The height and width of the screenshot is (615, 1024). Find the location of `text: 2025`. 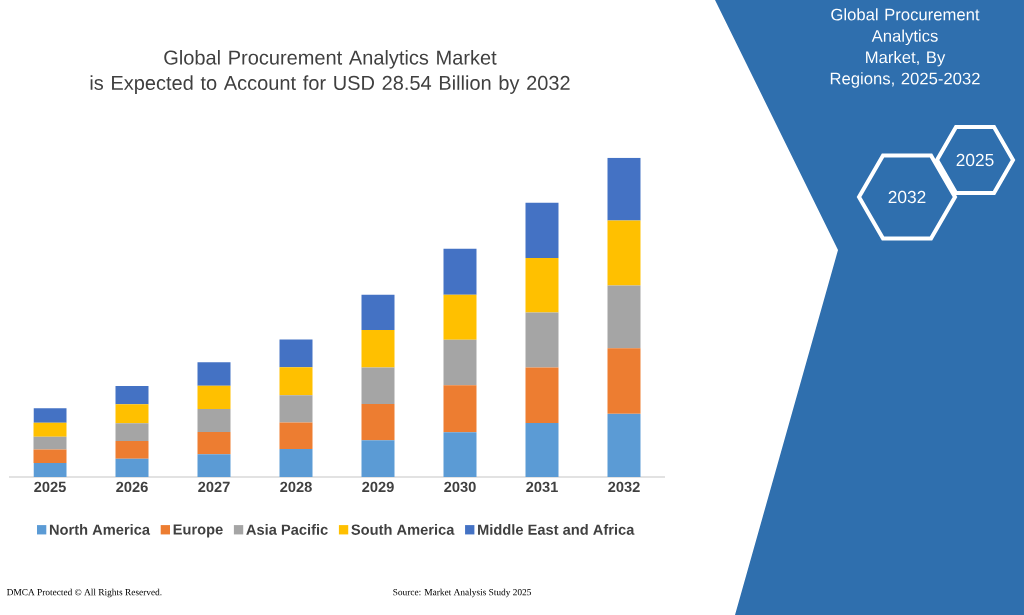

text: 2025 is located at coordinates (975, 160).